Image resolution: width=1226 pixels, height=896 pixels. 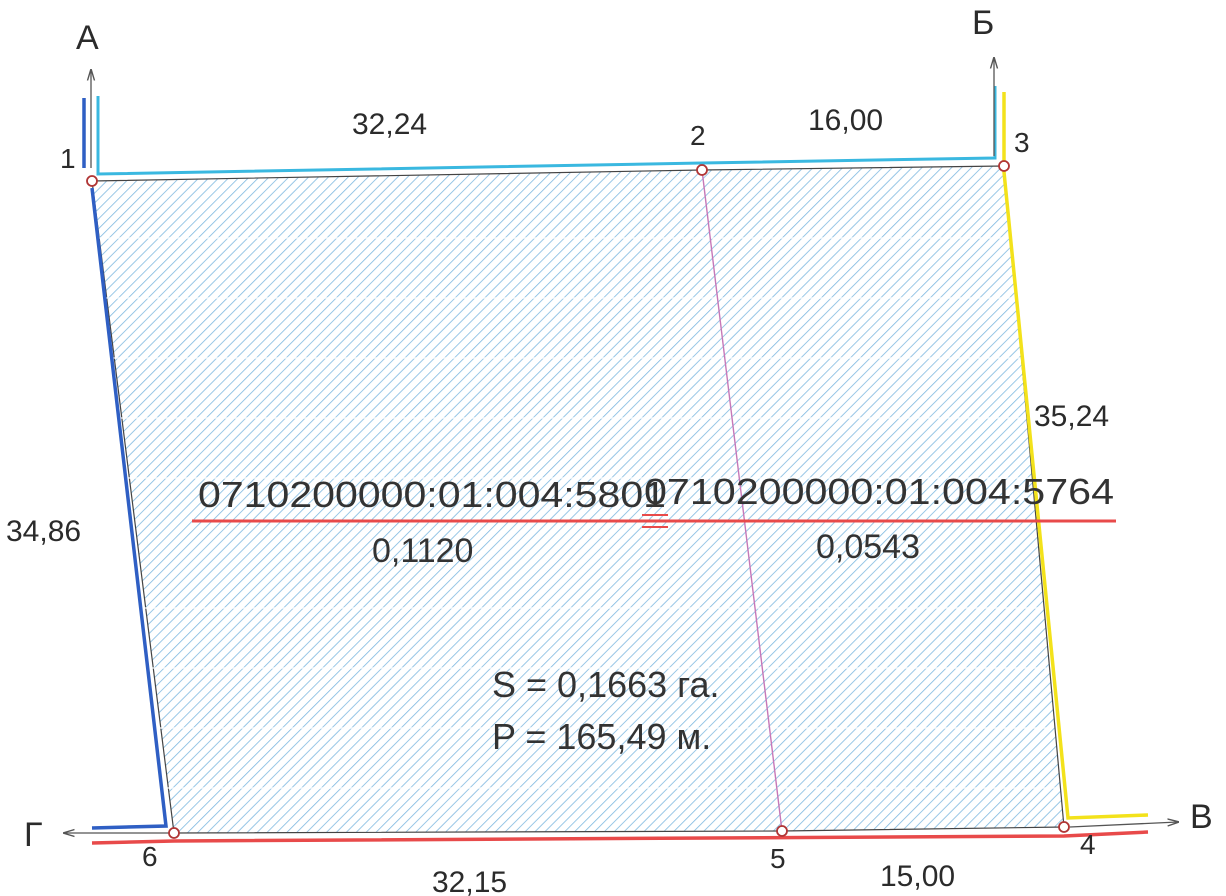 I want to click on point-label-3: 3, so click(x=1022, y=142).